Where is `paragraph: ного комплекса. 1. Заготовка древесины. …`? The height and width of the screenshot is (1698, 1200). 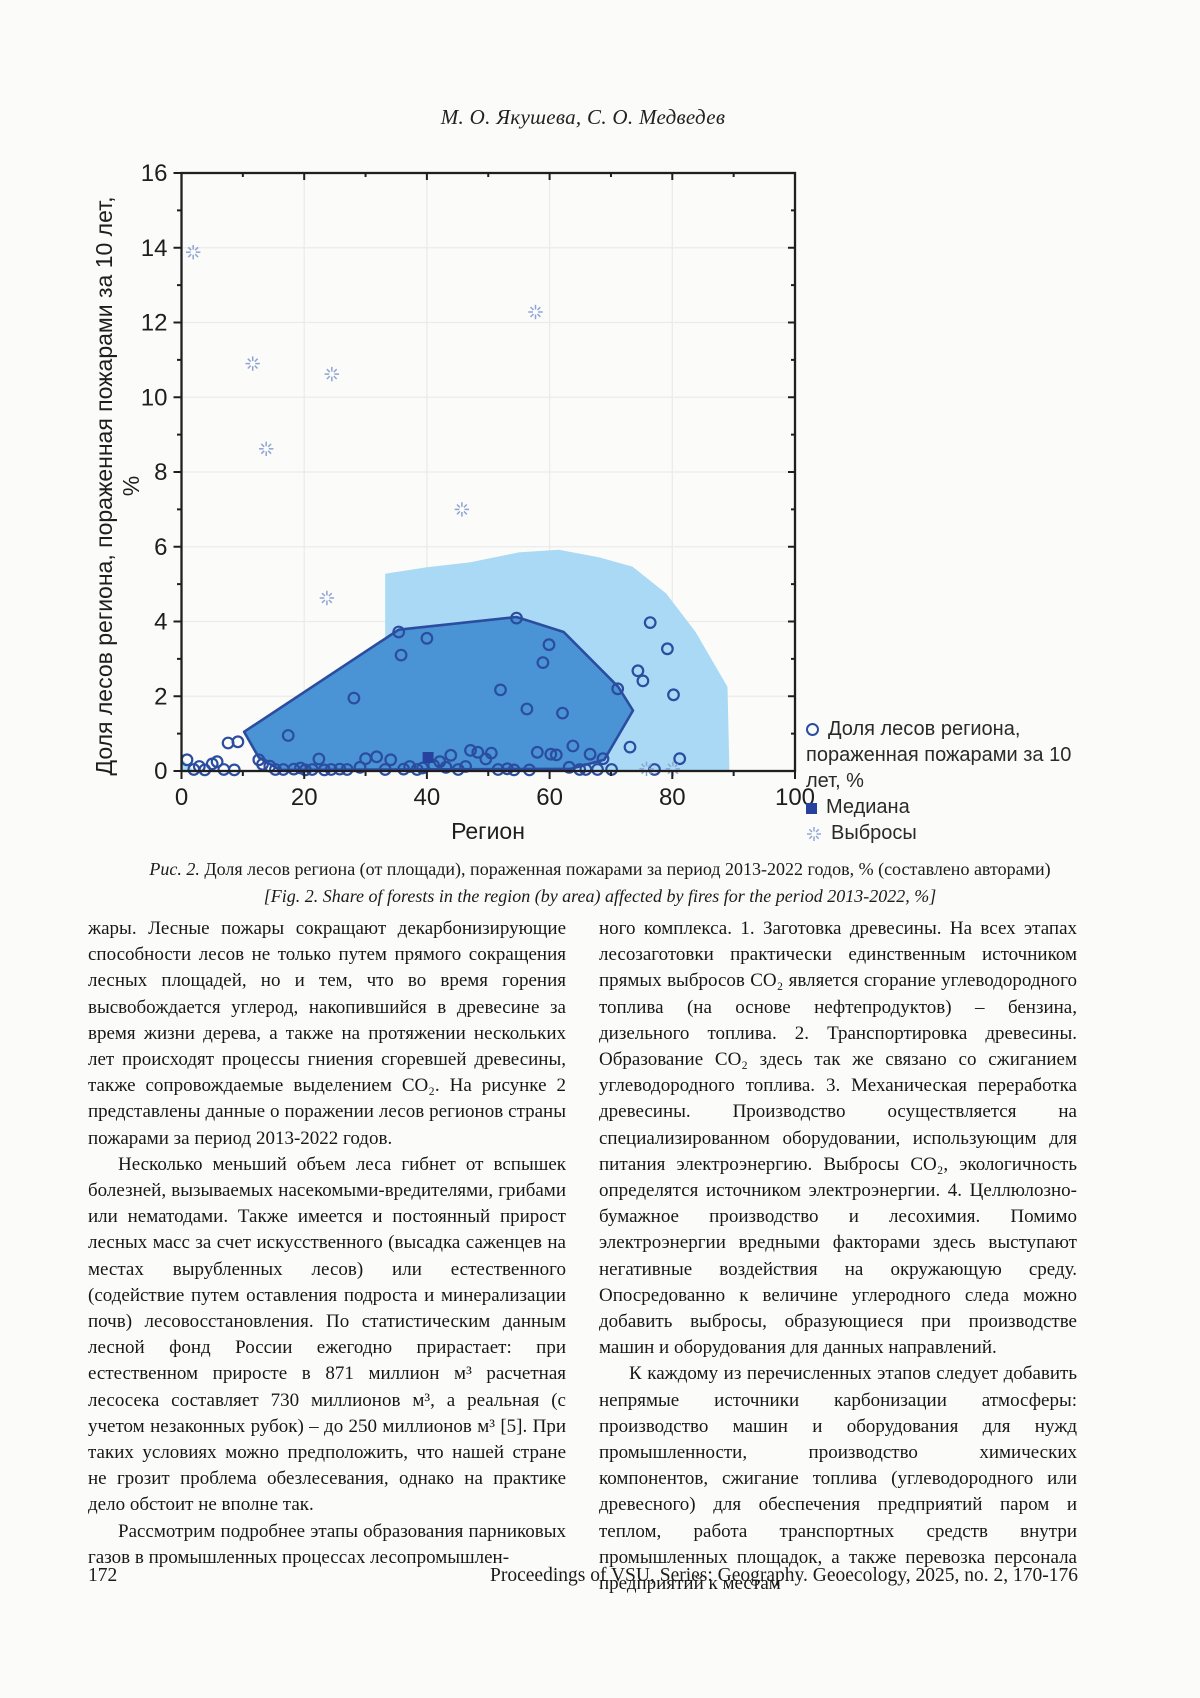
paragraph: ного комплекса. 1. Заготовка древесины. … is located at coordinates (838, 1138).